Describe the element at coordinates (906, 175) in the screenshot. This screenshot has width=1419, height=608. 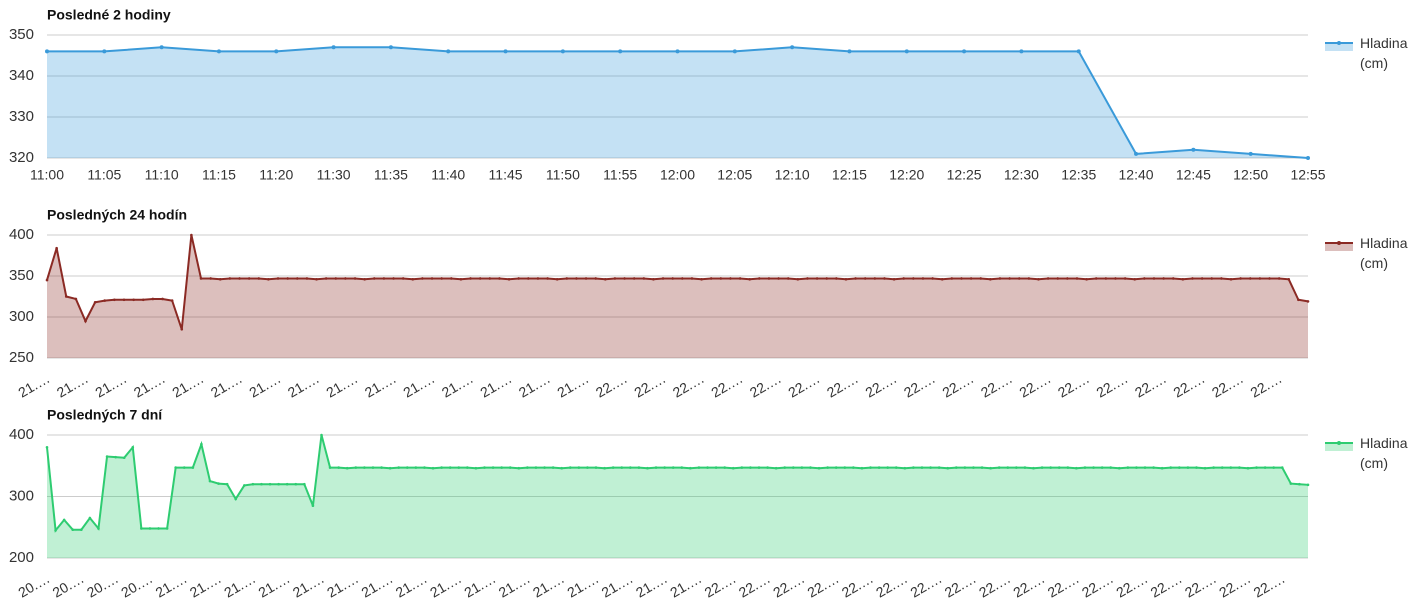
I see `x-tick-label: 12:20` at that location.